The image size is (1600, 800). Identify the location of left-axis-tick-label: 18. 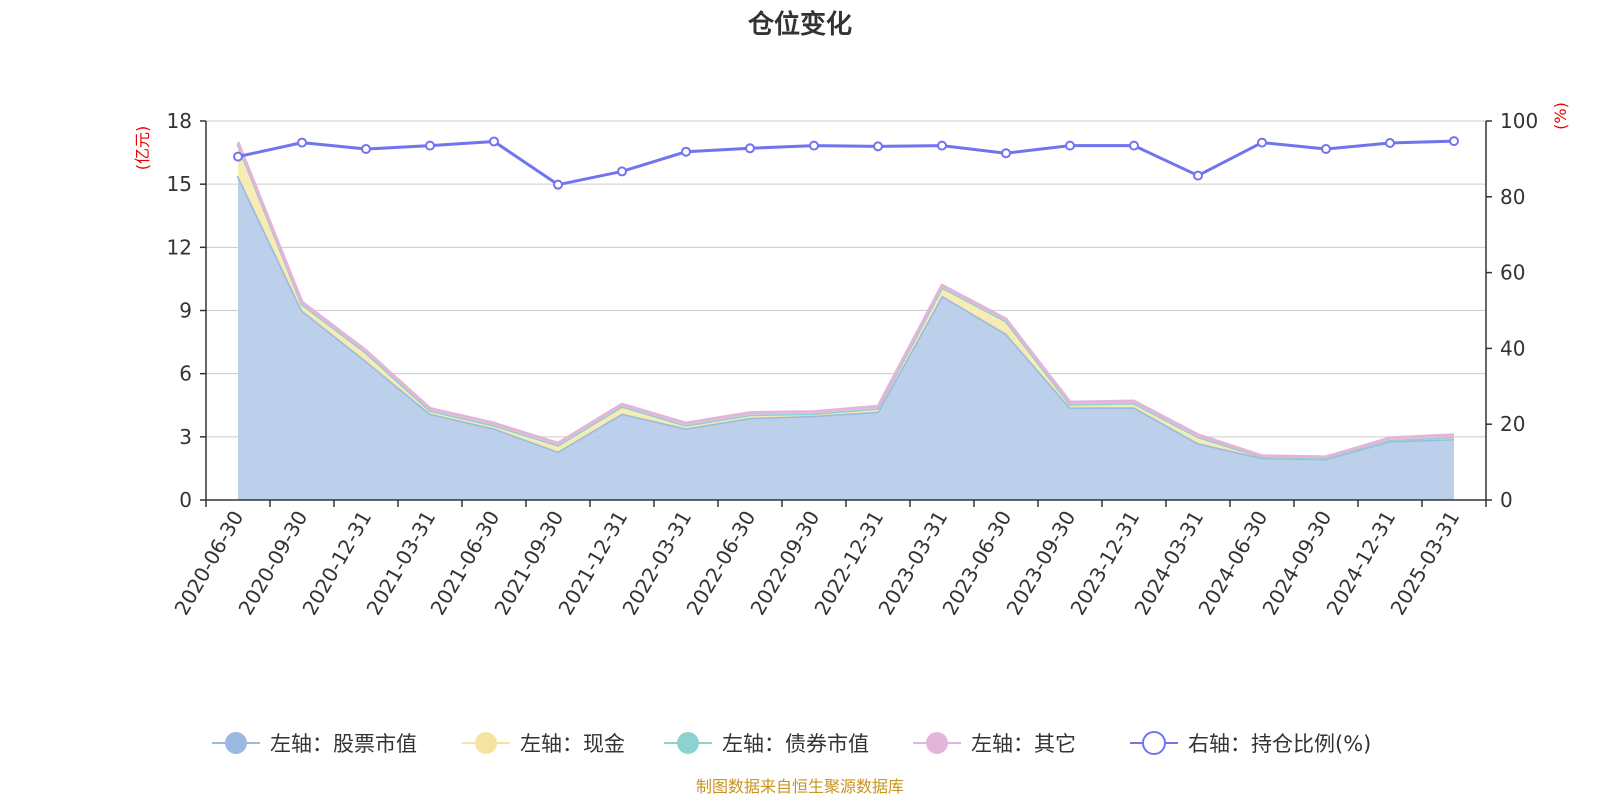
(179, 121).